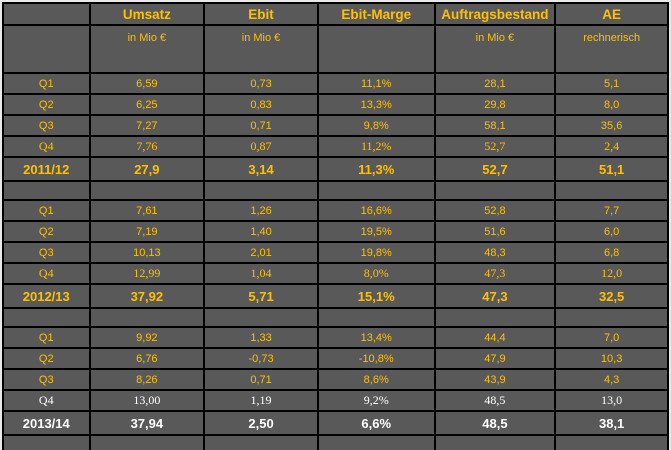  What do you see at coordinates (261, 400) in the screenshot?
I see `value-cell: 1,19` at bounding box center [261, 400].